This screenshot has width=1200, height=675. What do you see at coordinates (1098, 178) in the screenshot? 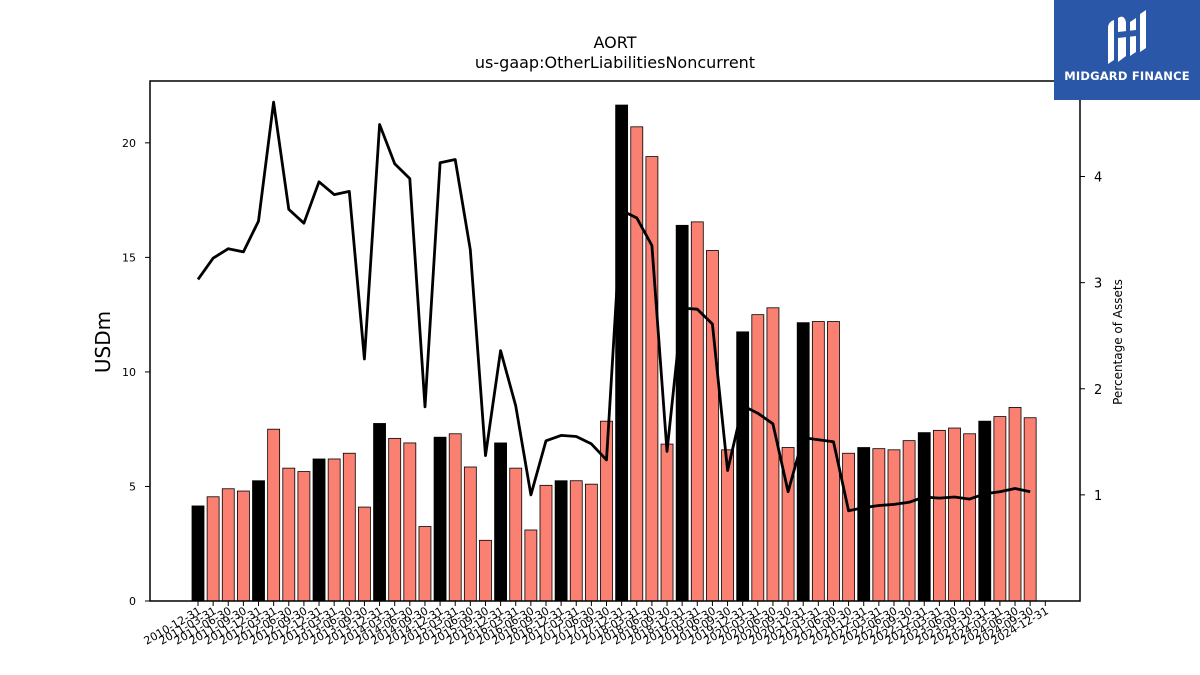
I see `y2-tick-label: 4` at bounding box center [1098, 178].